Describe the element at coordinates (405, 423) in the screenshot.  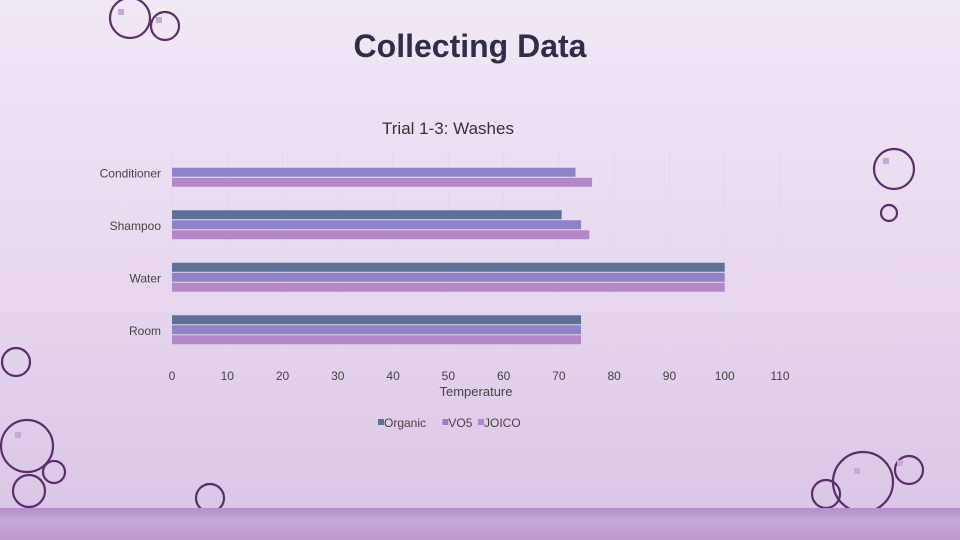
I see `legend-label: Organic` at that location.